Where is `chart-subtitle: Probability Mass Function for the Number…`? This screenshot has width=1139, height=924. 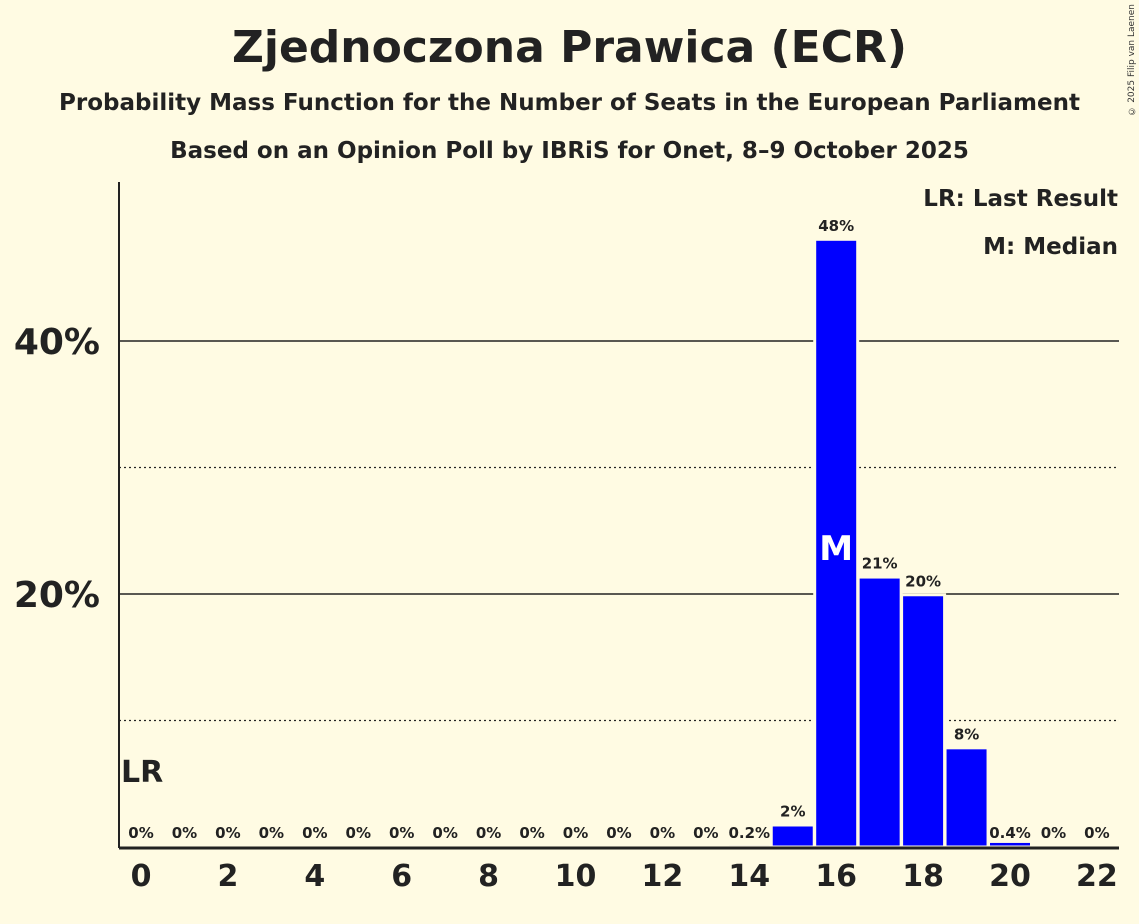 chart-subtitle: Probability Mass Function for the Number… is located at coordinates (569, 103).